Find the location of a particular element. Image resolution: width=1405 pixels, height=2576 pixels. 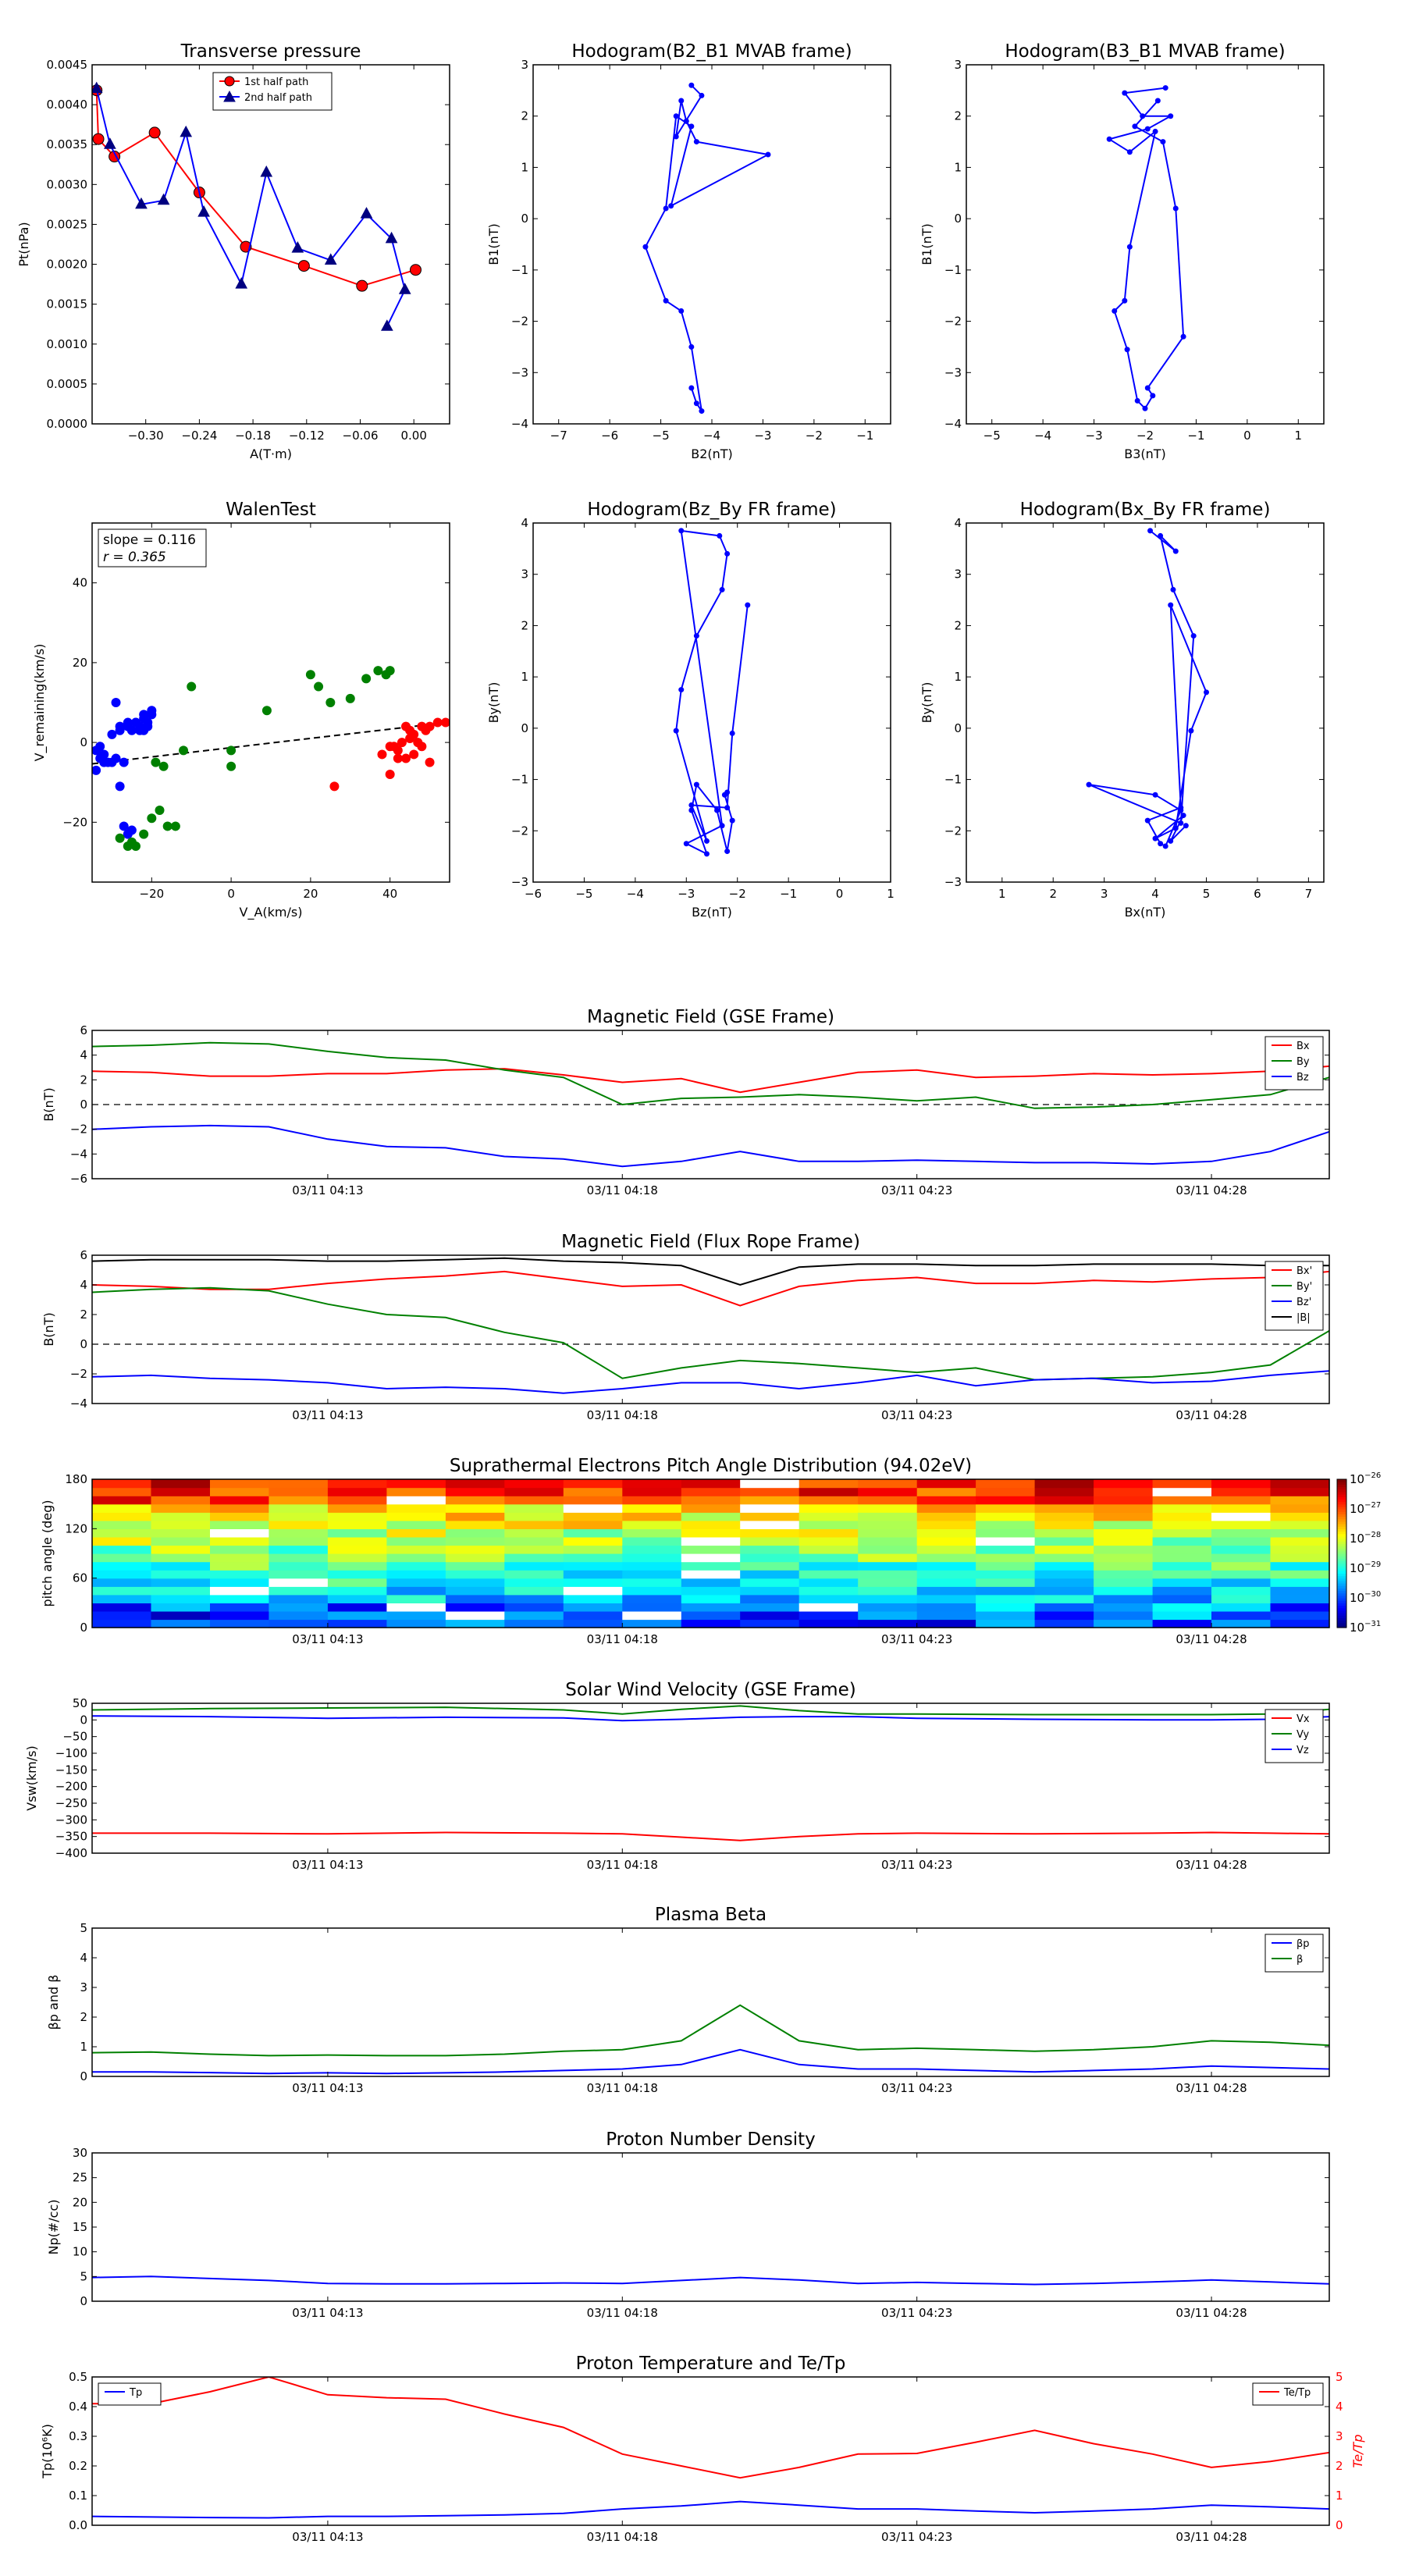

y-tick-label: −4 is located at coordinates (953, 424).